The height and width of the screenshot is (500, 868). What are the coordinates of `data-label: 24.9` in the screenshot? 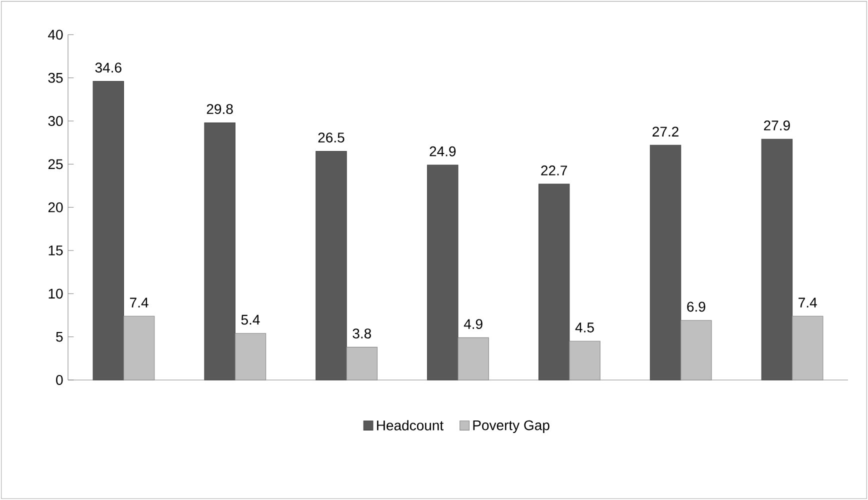 It's located at (443, 151).